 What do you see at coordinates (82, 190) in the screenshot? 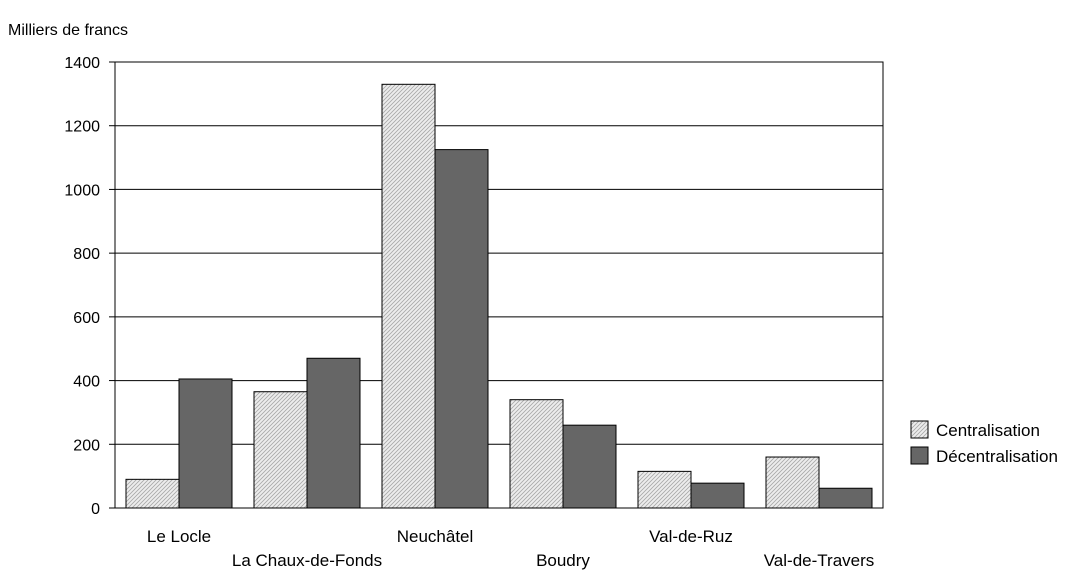
I see `y-tick-label: 1000` at bounding box center [82, 190].